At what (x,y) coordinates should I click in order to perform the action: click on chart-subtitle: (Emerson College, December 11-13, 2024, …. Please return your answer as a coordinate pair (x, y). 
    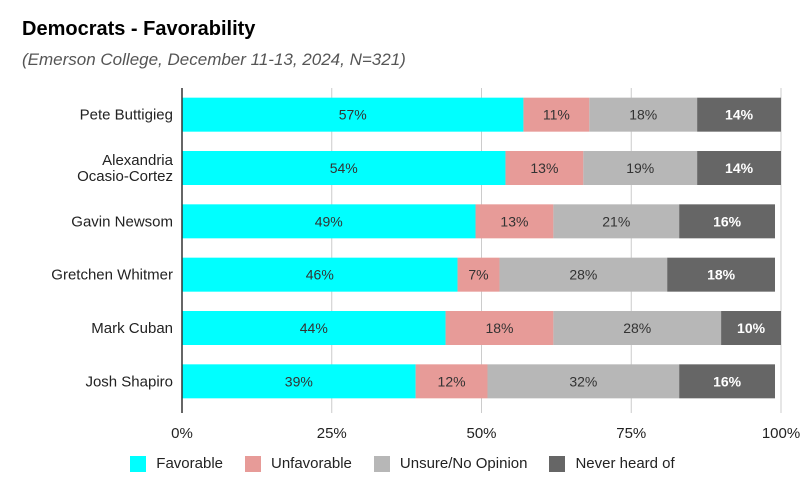
    Looking at the image, I should click on (214, 59).